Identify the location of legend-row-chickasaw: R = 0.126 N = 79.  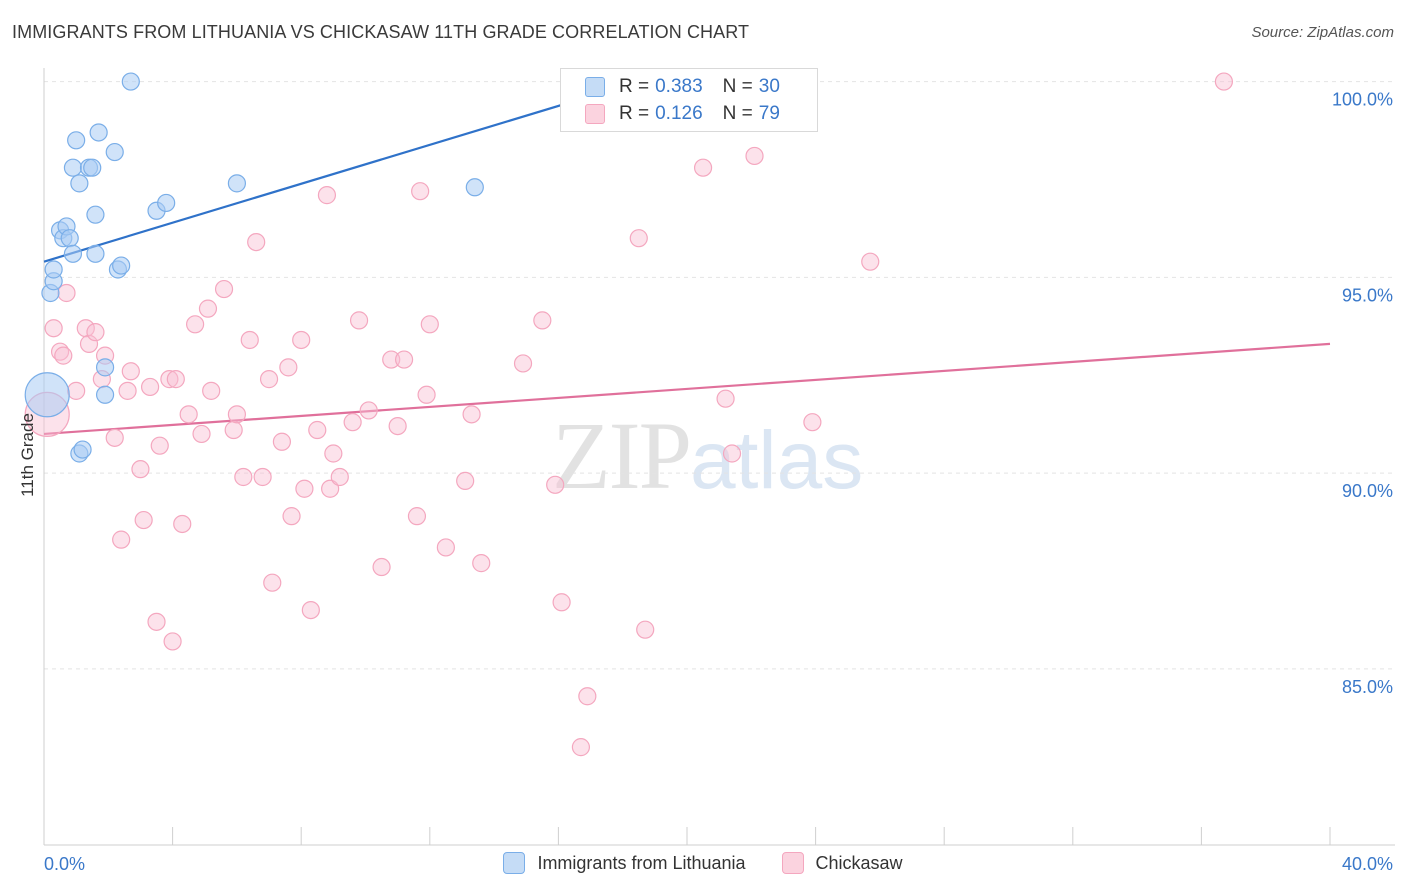
(692, 114).